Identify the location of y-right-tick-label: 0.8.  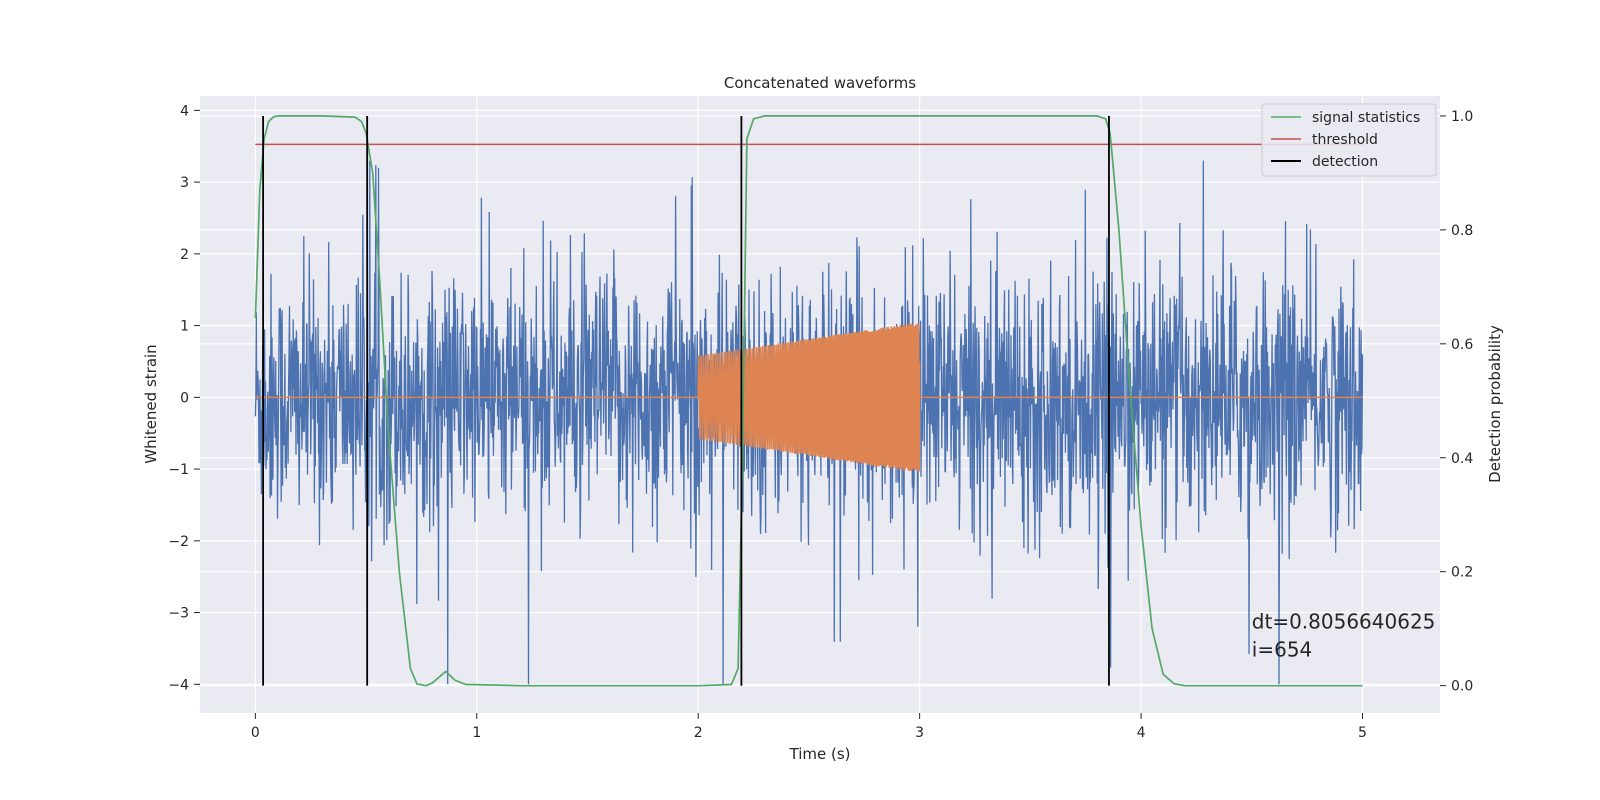
(1462, 231).